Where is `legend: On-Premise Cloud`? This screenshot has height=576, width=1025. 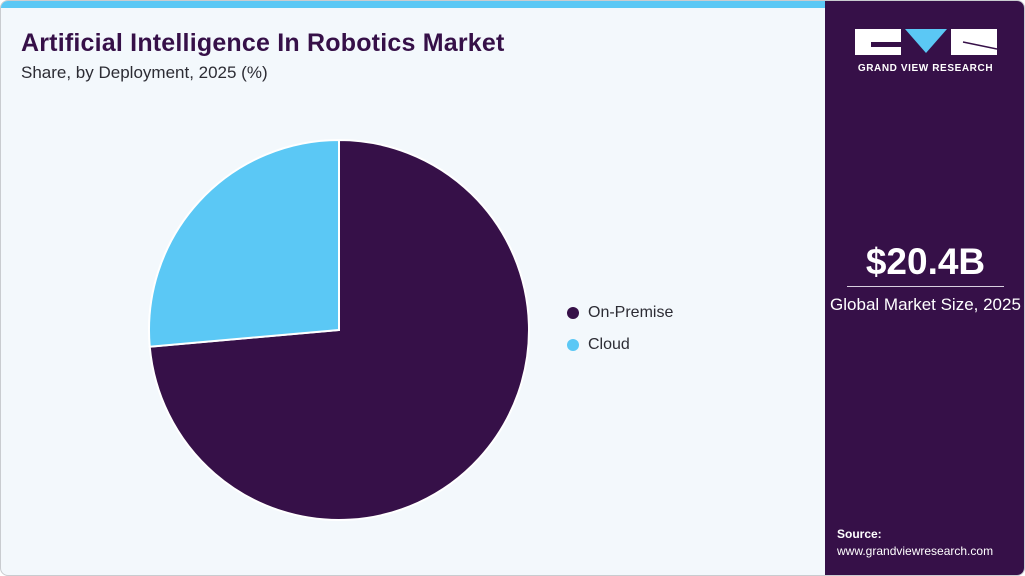
legend: On-Premise Cloud is located at coordinates (620, 334).